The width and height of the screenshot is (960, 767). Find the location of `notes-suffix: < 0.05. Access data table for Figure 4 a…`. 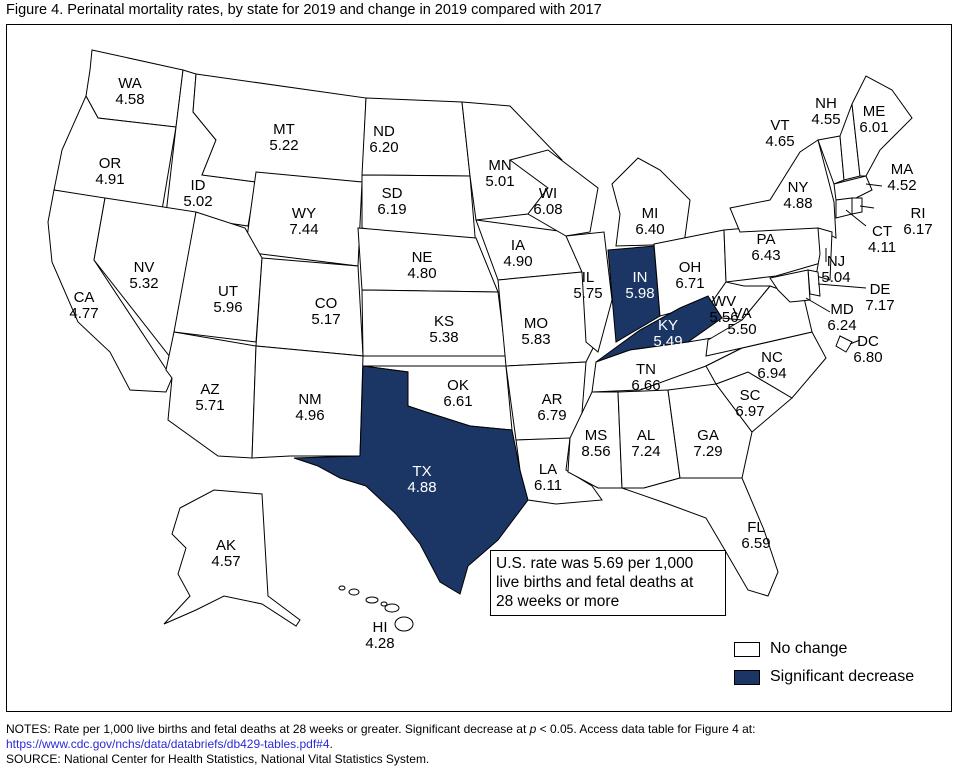

notes-suffix: < 0.05. Access data table for Figure 4 a… is located at coordinates (646, 729).